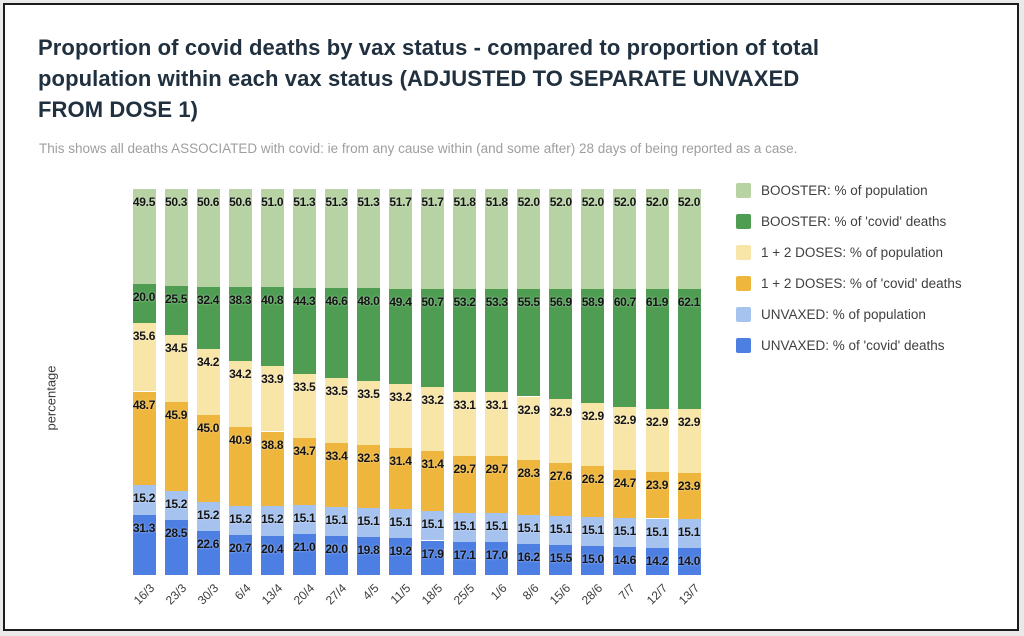 The image size is (1024, 636). I want to click on bar-value-label: 48.0, so click(368, 301).